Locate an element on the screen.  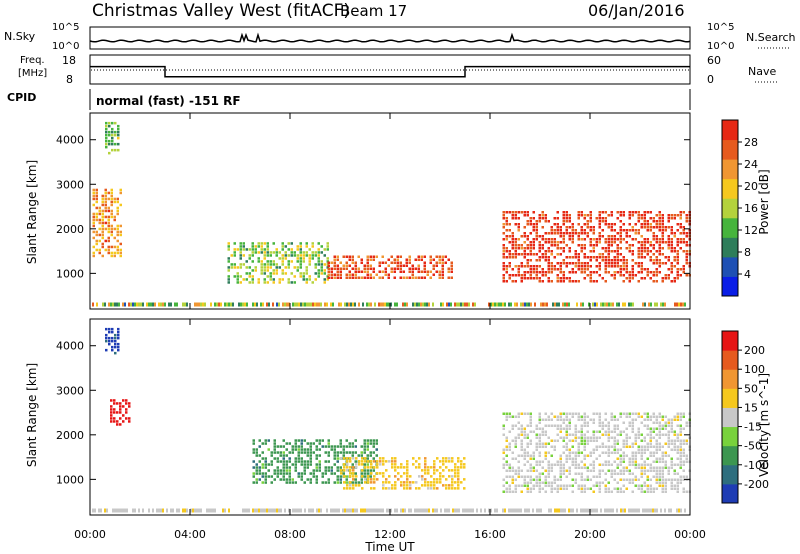
velocity-colorbar-tick-label: -200 is located at coordinates (756, 484).